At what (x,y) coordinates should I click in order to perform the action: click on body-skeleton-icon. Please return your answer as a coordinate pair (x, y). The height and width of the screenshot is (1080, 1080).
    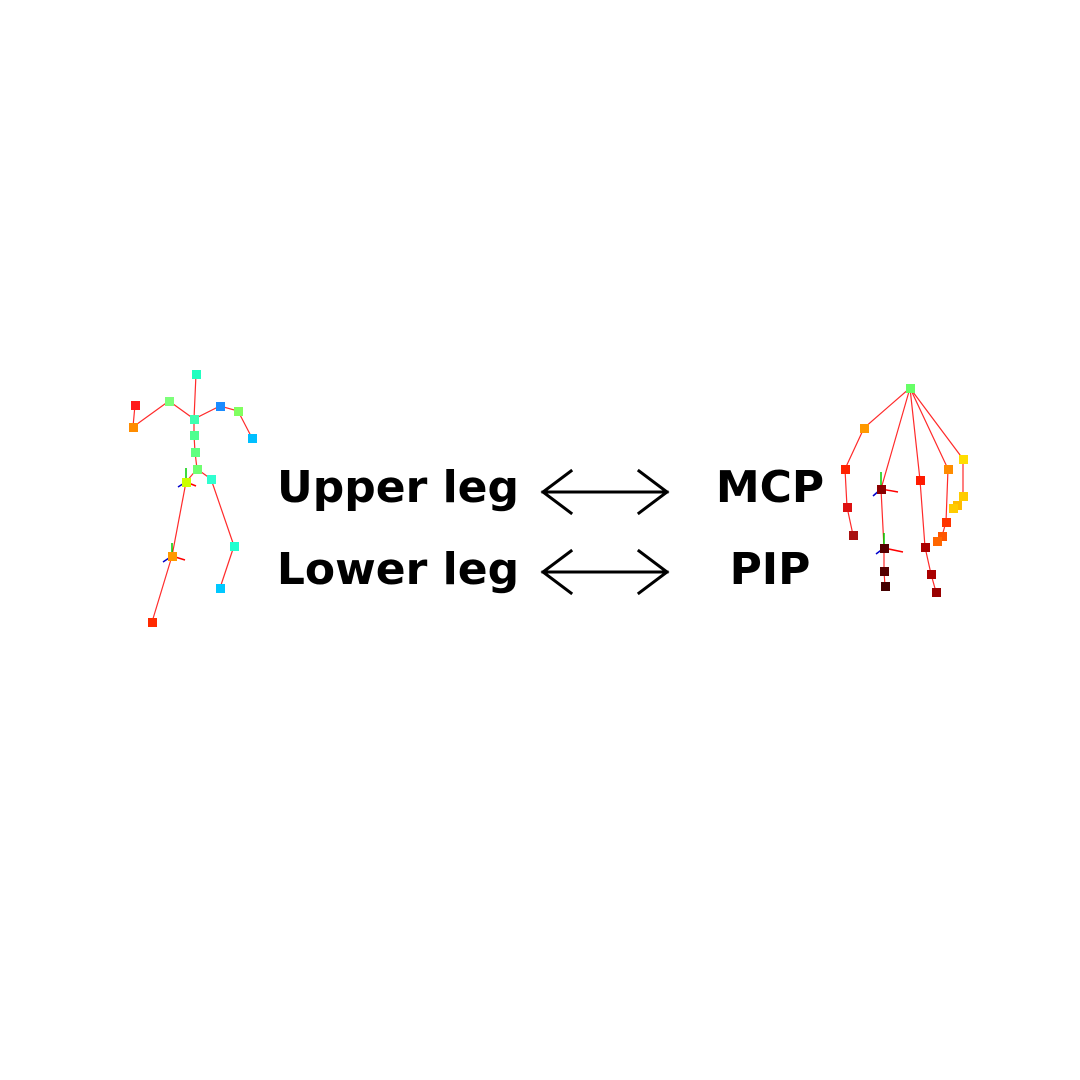
    Looking at the image, I should click on (193, 498).